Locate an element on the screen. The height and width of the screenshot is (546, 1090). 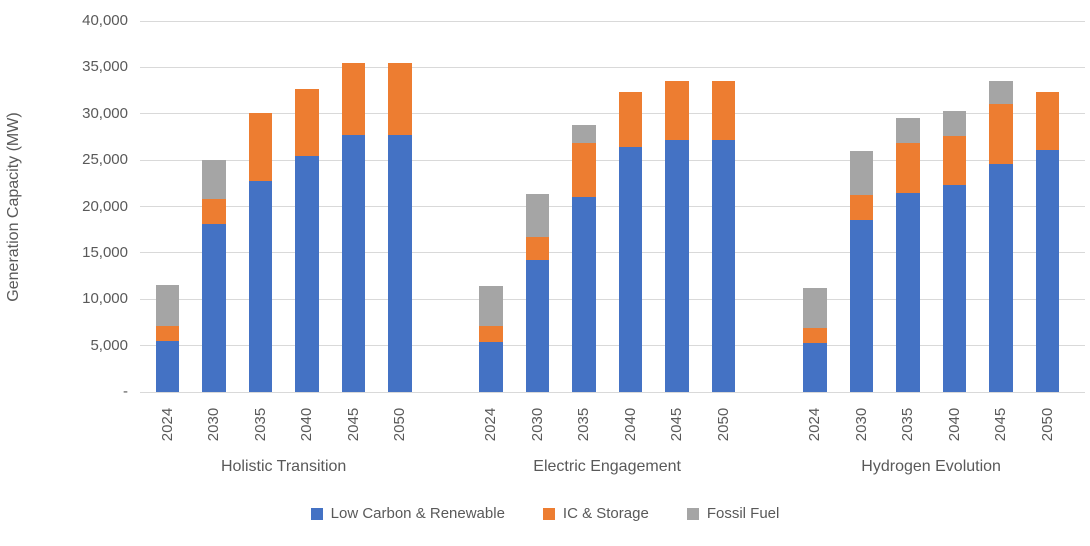
y-tick-label: 40,000 is located at coordinates (105, 20).